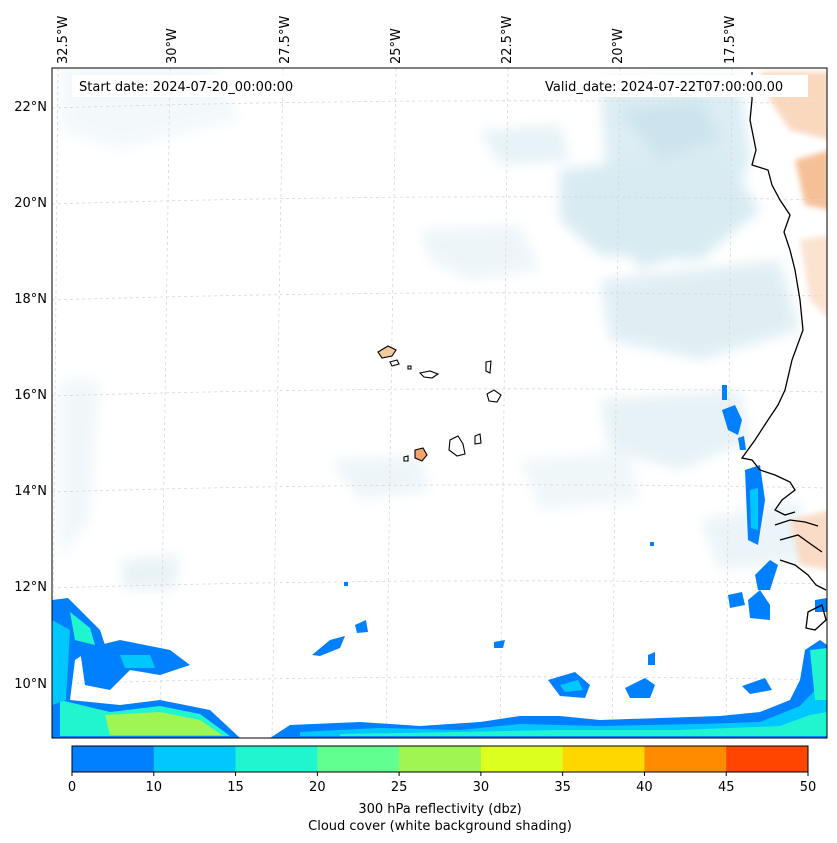 The image size is (837, 843). I want to click on colorbar-tick-label: 20, so click(317, 787).